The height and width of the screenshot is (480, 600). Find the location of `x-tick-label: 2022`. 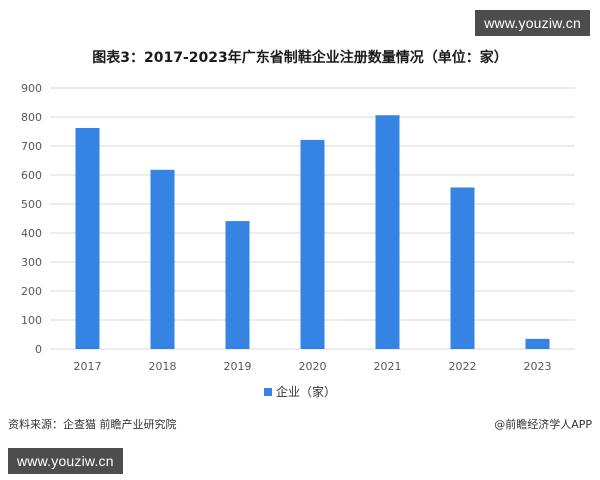

x-tick-label: 2022 is located at coordinates (463, 366).